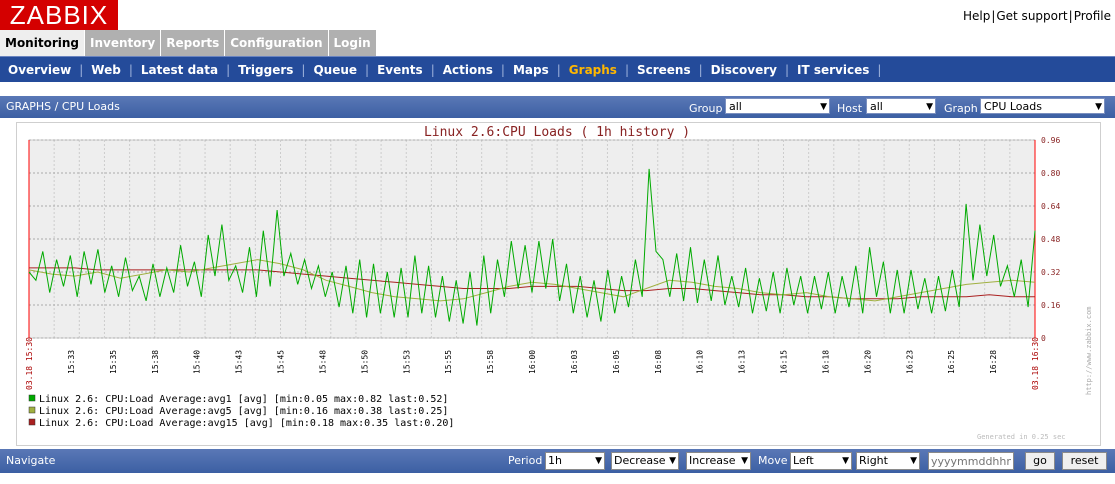 The width and height of the screenshot is (1115, 484). Describe the element at coordinates (742, 362) in the screenshot. I see `x-tick-label: 16:13` at that location.